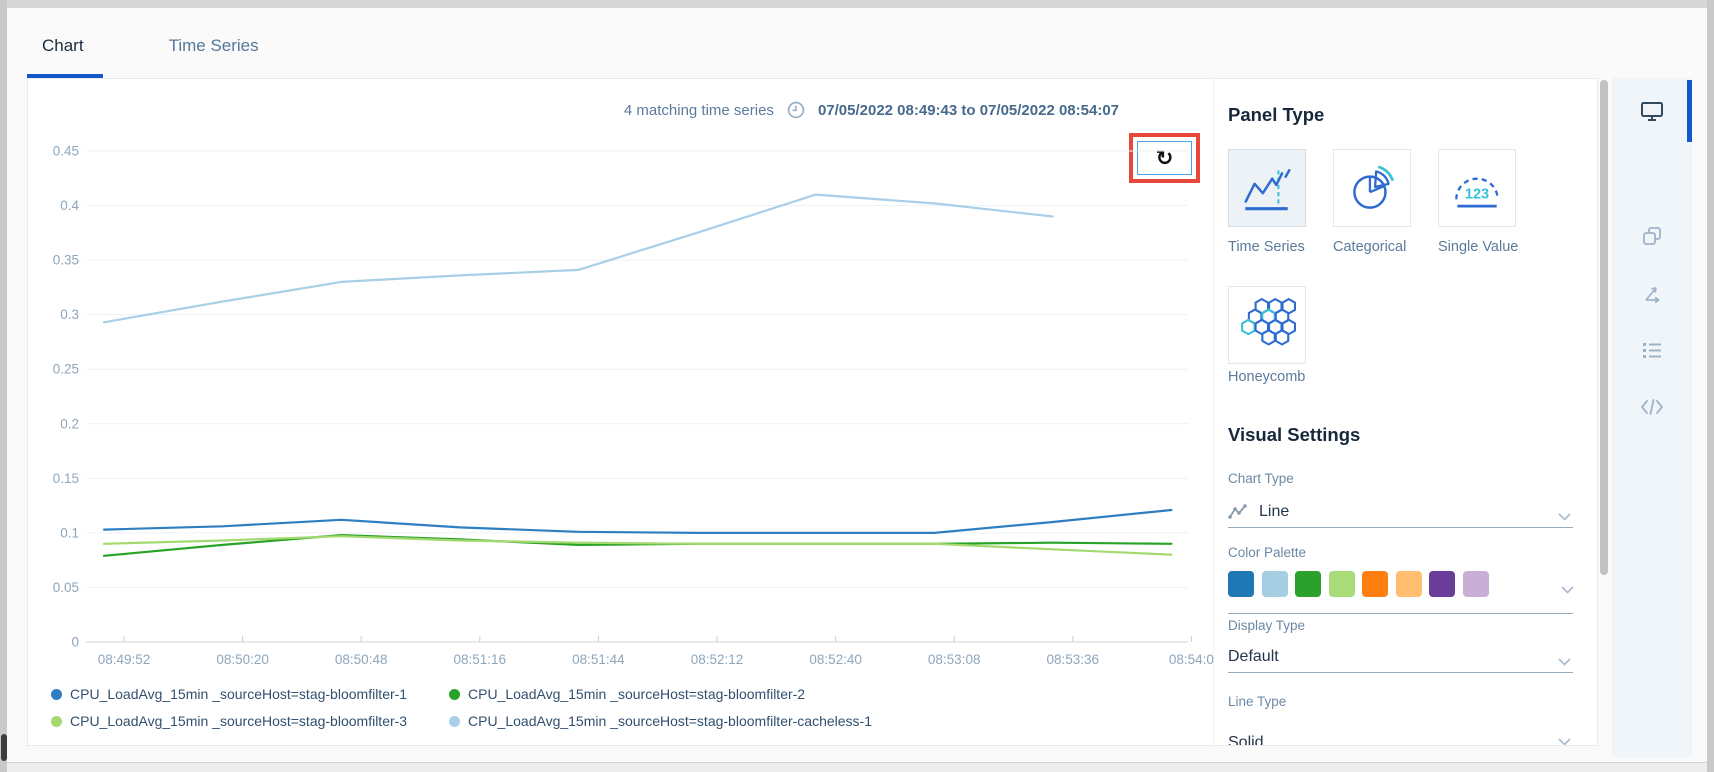 Image resolution: width=1714 pixels, height=772 pixels. I want to click on time-series-icon, so click(1267, 189).